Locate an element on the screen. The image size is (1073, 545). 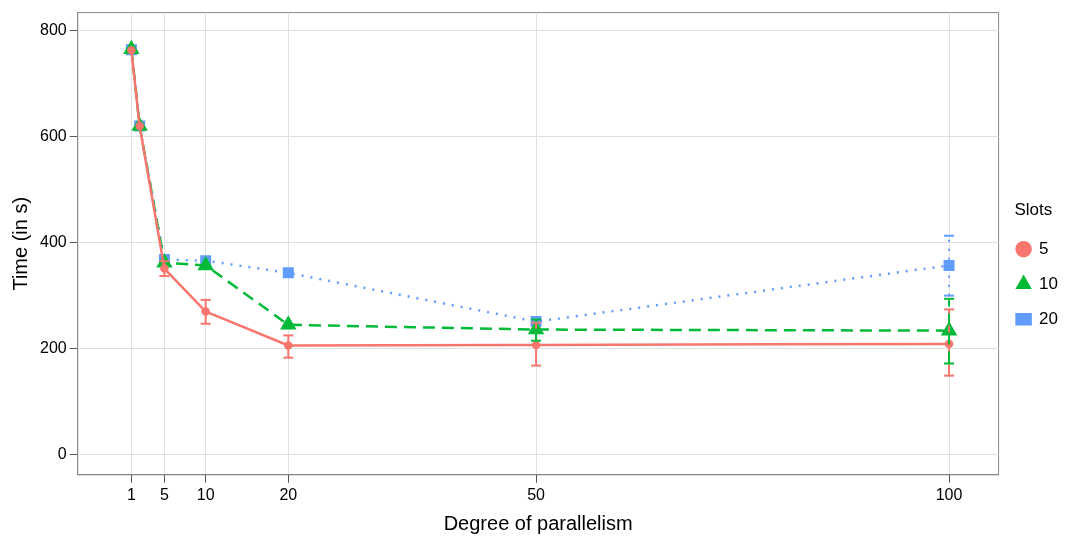
y-tick-label: 200 is located at coordinates (53, 348).